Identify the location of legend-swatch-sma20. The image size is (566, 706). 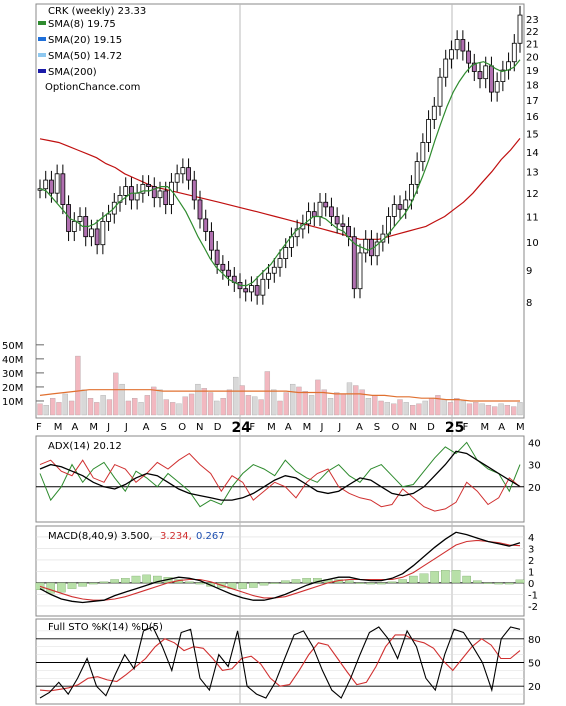
(42, 39).